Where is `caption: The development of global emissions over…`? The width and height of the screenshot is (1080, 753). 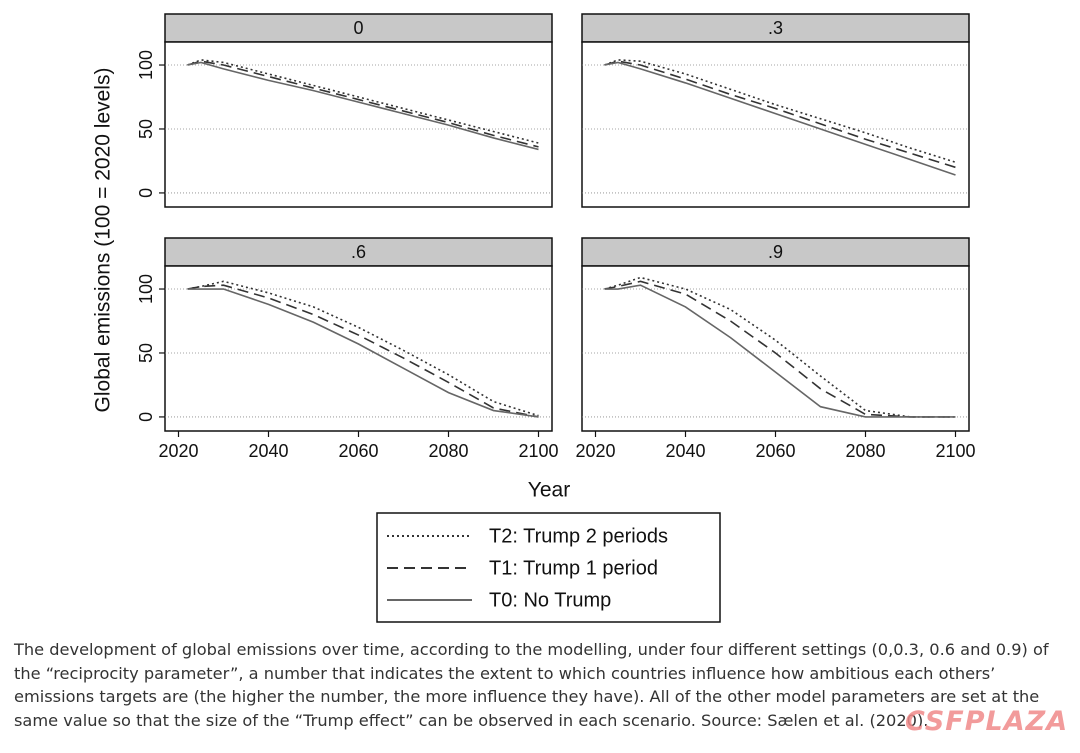
caption: The development of global emissions over… is located at coordinates (531, 685).